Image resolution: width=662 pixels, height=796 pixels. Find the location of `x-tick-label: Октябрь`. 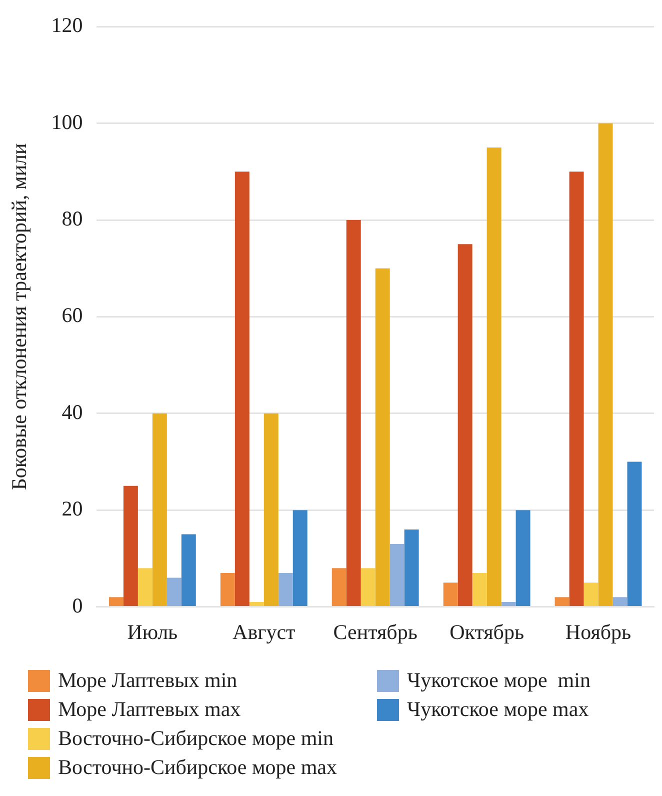

x-tick-label: Октябрь is located at coordinates (487, 632).